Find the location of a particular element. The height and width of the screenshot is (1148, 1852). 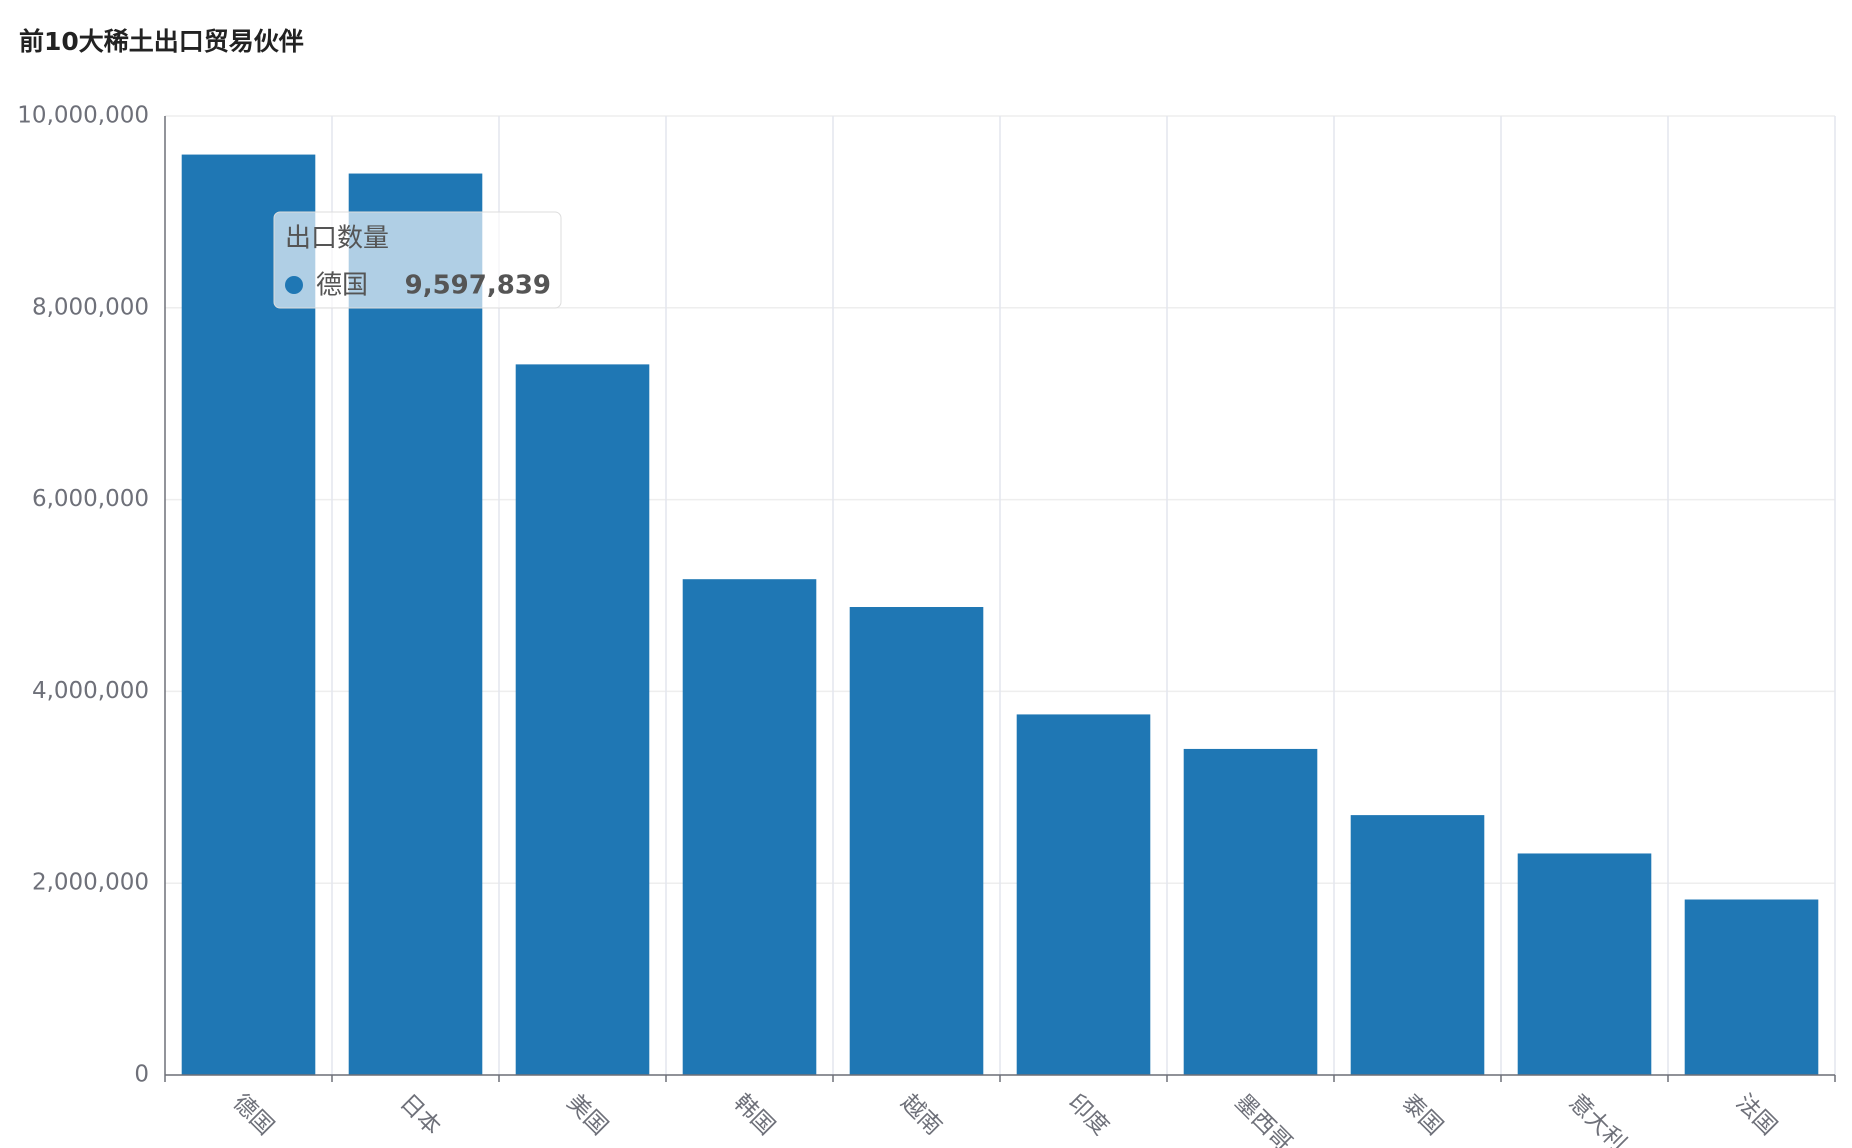

chart-title: 前10大稀土出口贸易伙伴 is located at coordinates (161, 41).